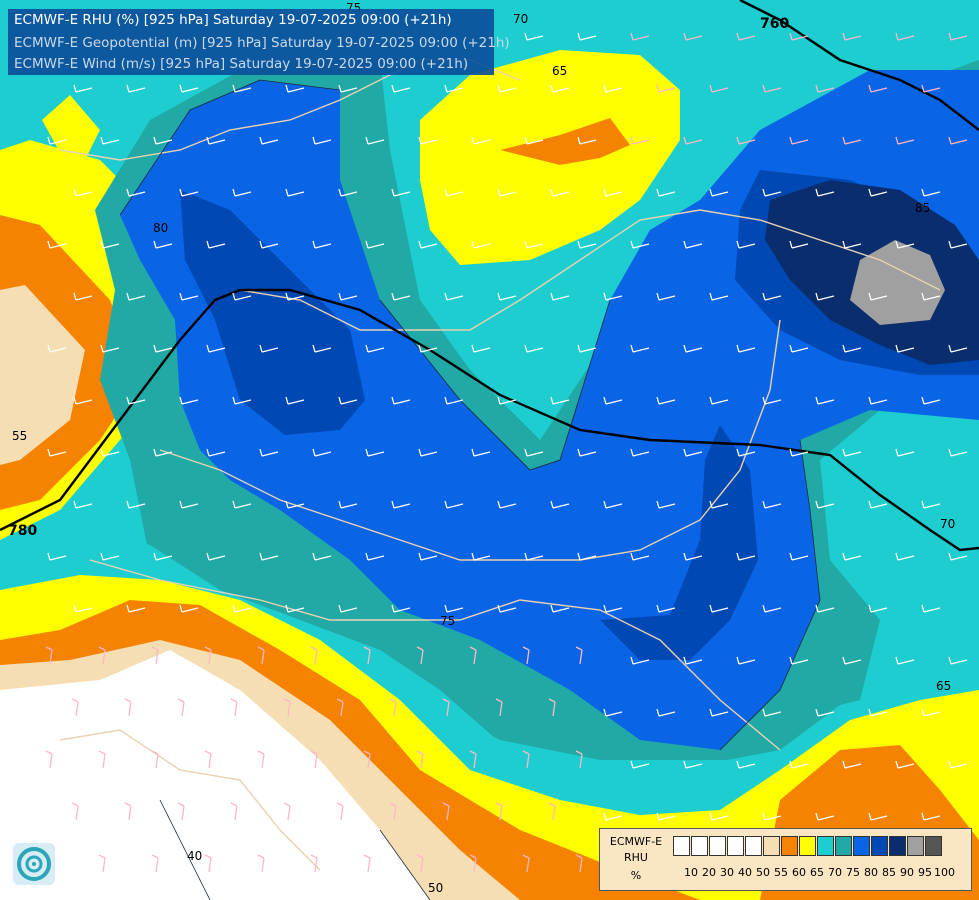 The width and height of the screenshot is (979, 900). What do you see at coordinates (781, 872) in the screenshot?
I see `legend-tick-label: 55` at bounding box center [781, 872].